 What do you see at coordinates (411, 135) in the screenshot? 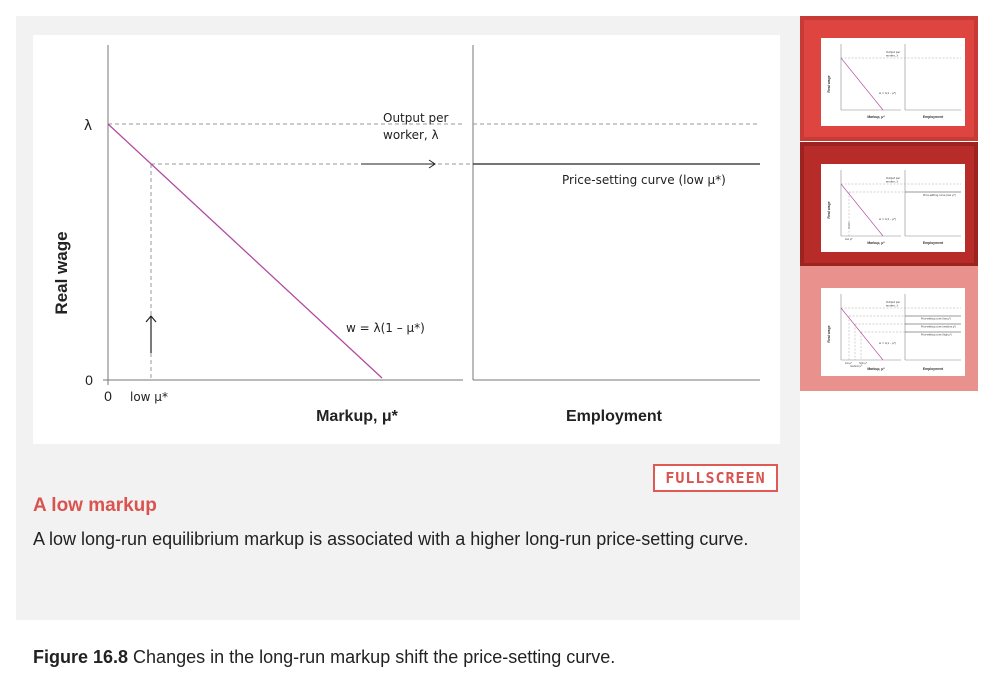
I see `output-label-line2: worker, λ` at bounding box center [411, 135].